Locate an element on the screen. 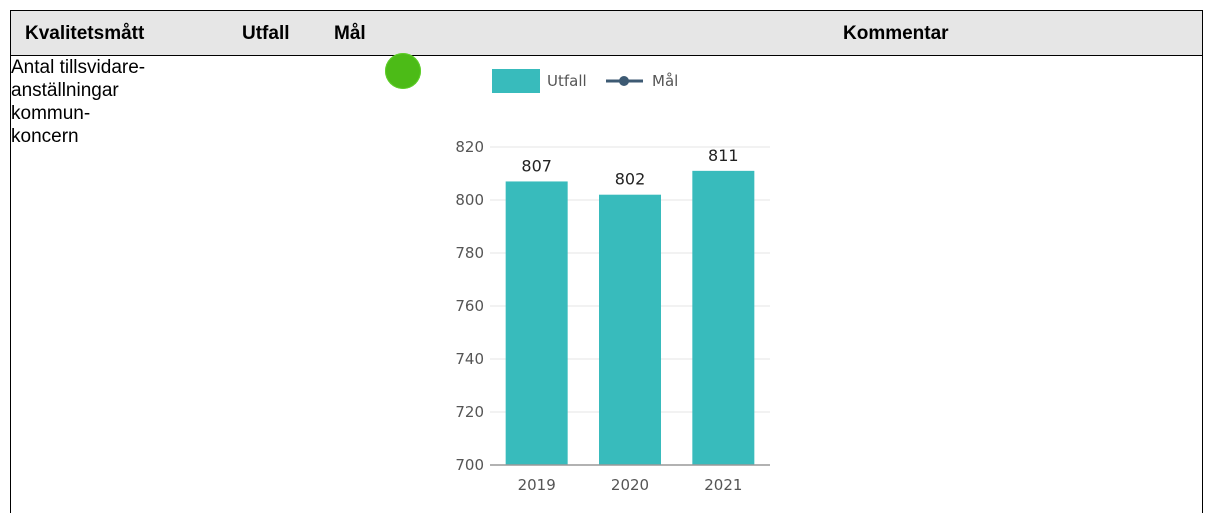  chart-legend: Utfall Mål is located at coordinates (585, 81).